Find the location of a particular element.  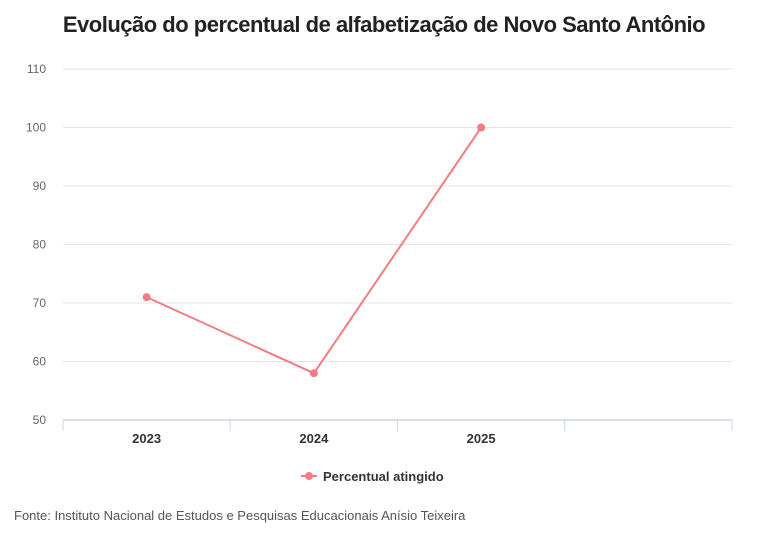

legend-marker-icon is located at coordinates (309, 476).